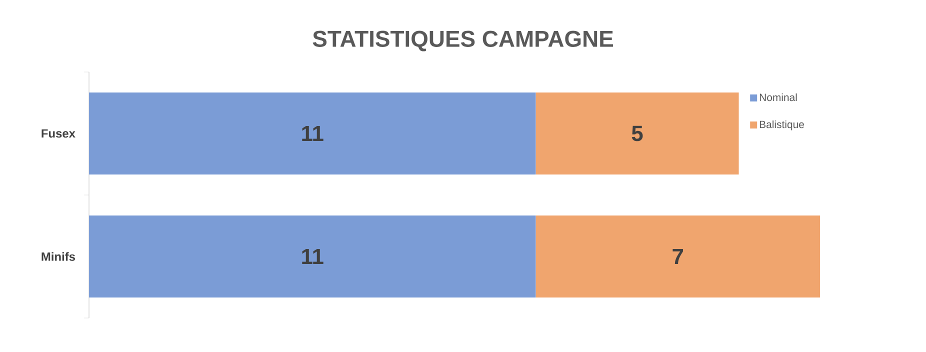 The image size is (926, 352). I want to click on y-tick-label: Fusex, so click(59, 133).